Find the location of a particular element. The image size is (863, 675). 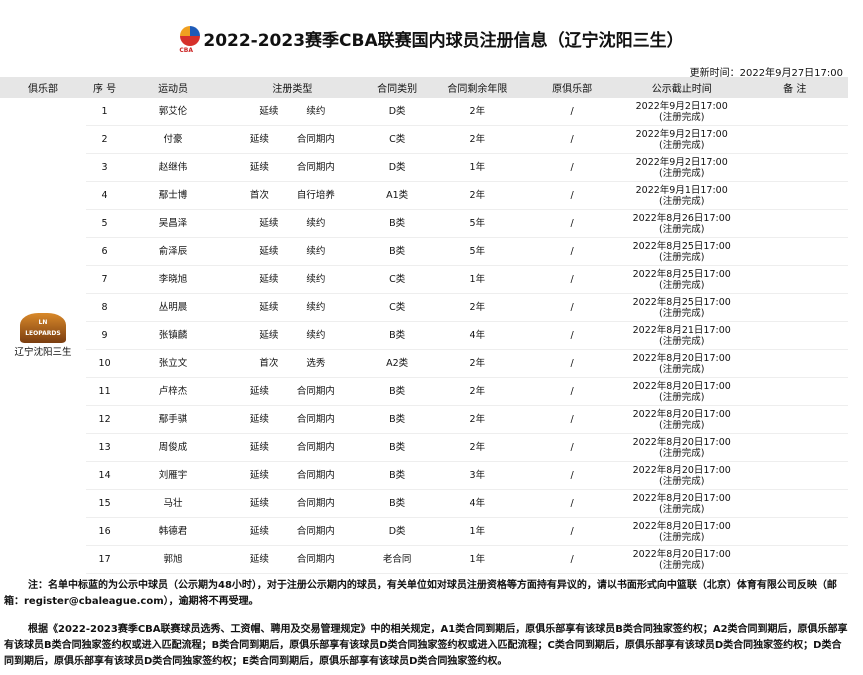

reg-type-cell: 首次 自行培养 is located at coordinates (292, 195).